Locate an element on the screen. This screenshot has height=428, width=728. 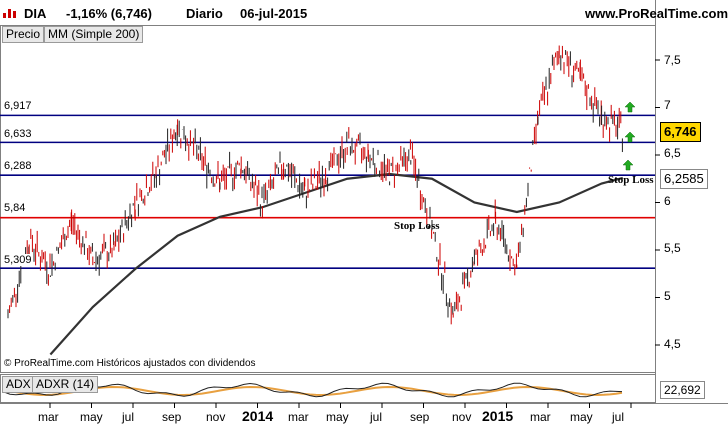
adxr-tag: ADXR (14) is located at coordinates (65, 384).